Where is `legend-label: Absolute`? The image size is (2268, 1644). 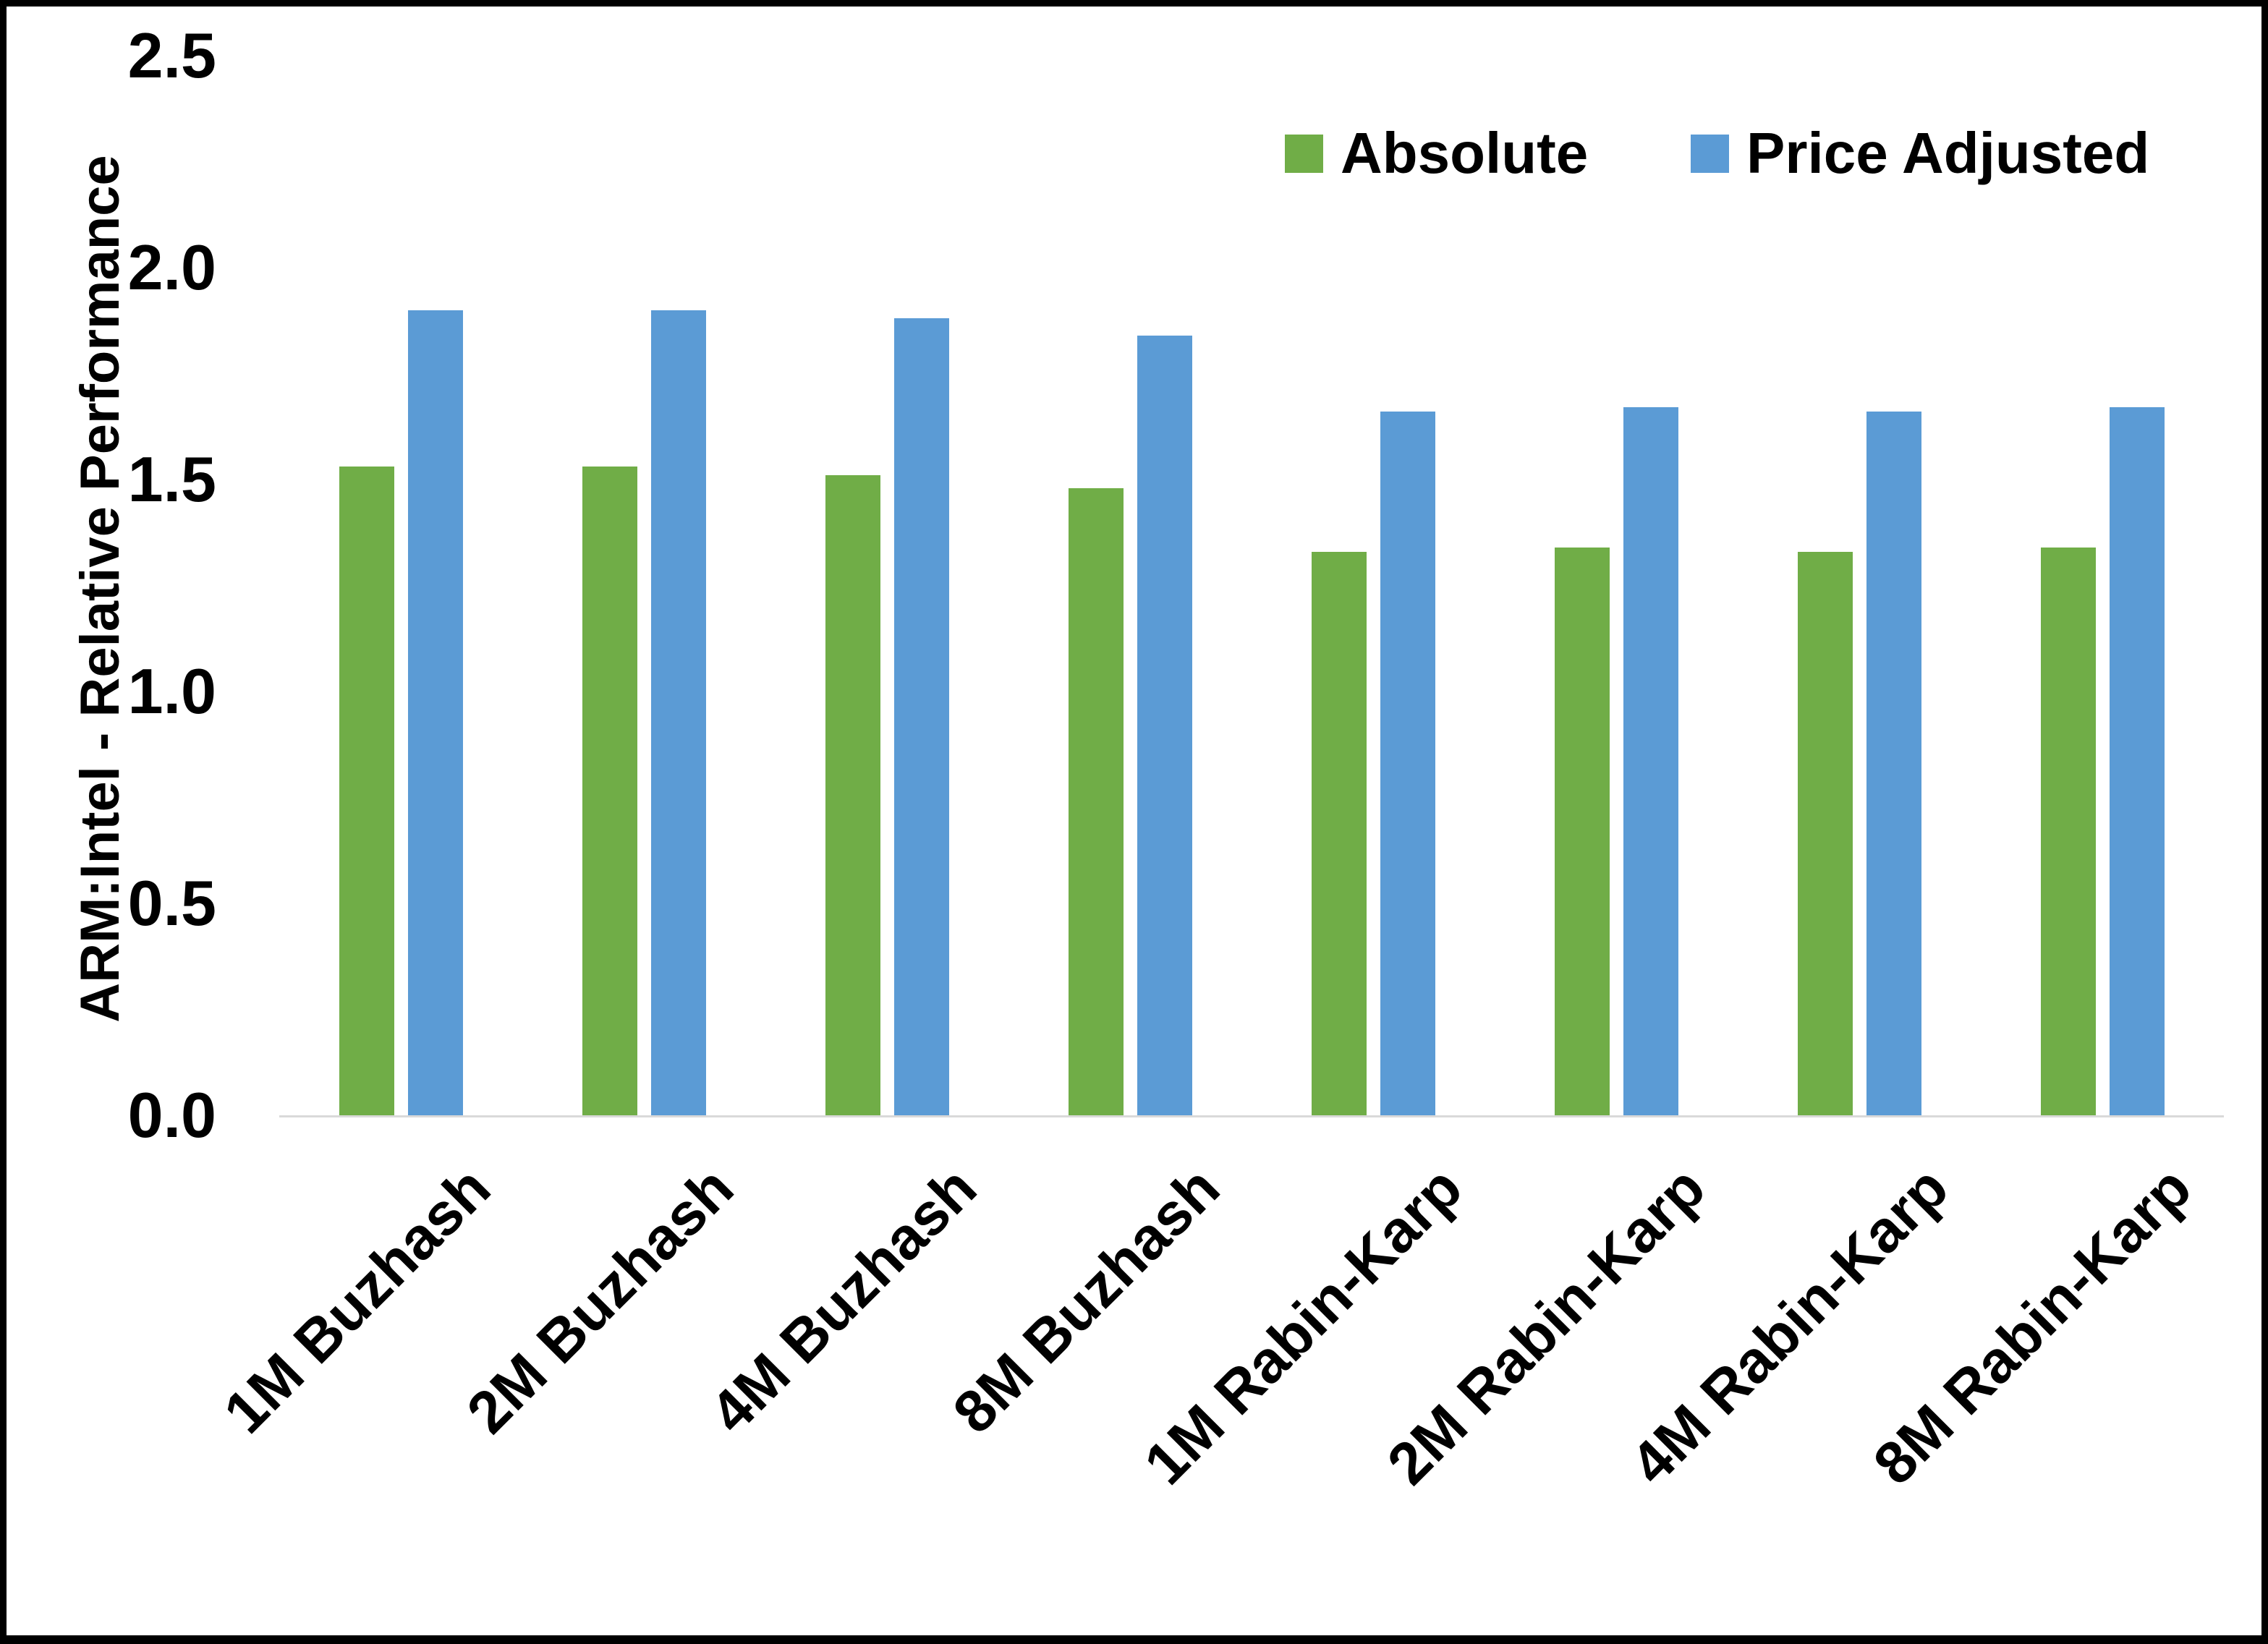
legend-label: Absolute is located at coordinates (1465, 153).